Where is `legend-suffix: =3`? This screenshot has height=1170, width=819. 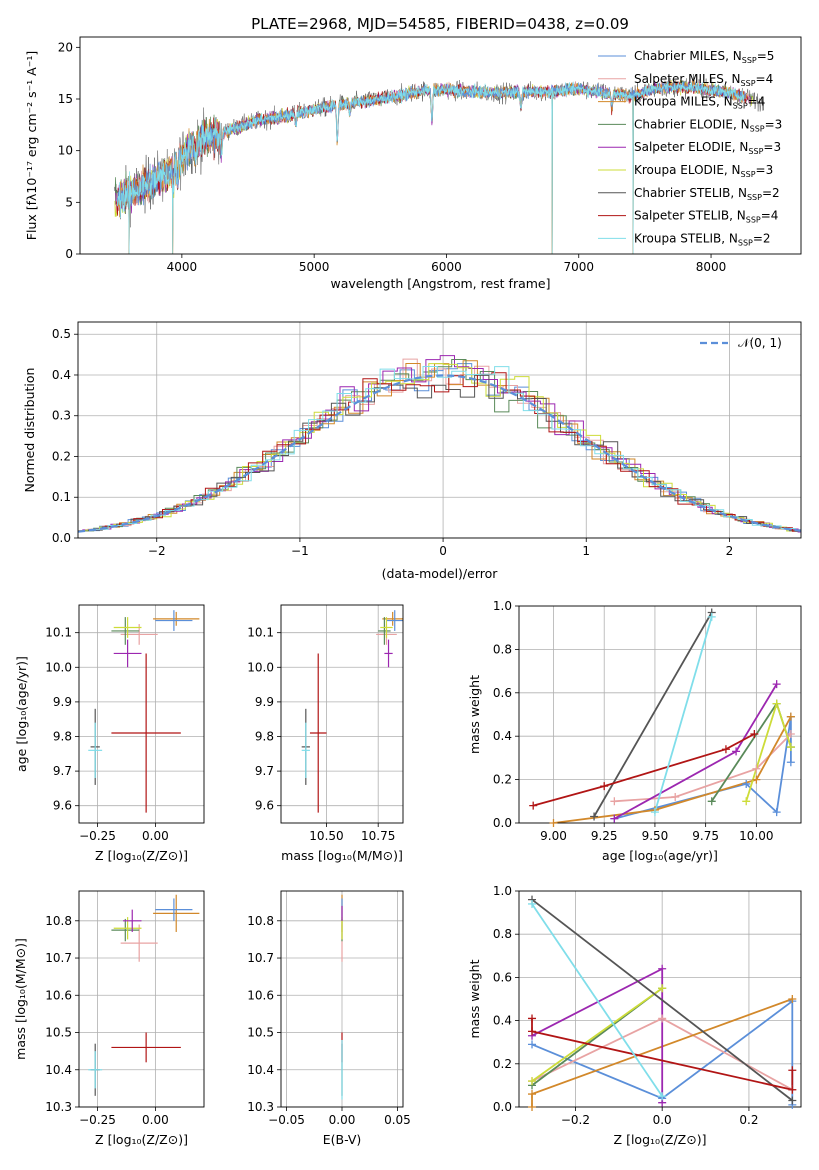
legend-suffix: =3 is located at coordinates (774, 124).